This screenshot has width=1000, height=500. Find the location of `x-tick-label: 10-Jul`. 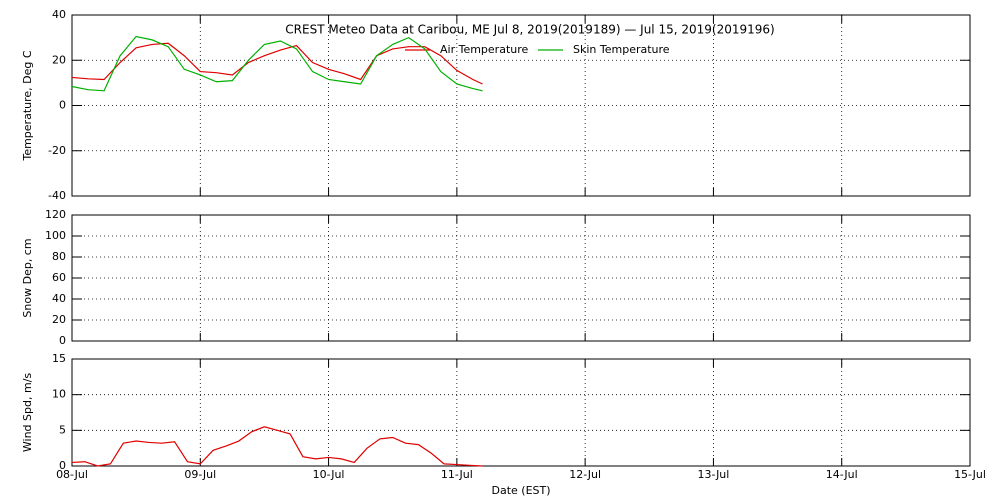

x-tick-label: 10-Jul is located at coordinates (329, 474).